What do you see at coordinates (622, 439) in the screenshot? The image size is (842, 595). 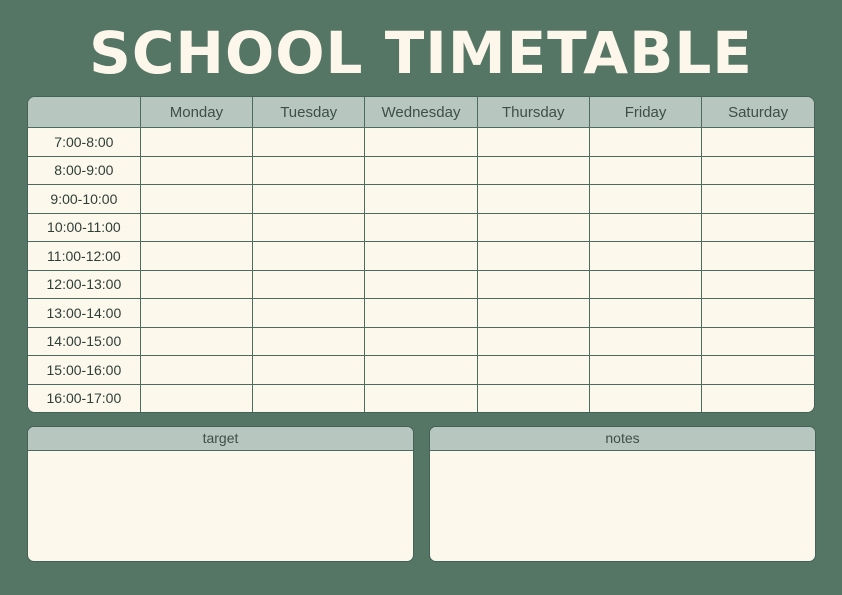 I see `notes-header: notes` at bounding box center [622, 439].